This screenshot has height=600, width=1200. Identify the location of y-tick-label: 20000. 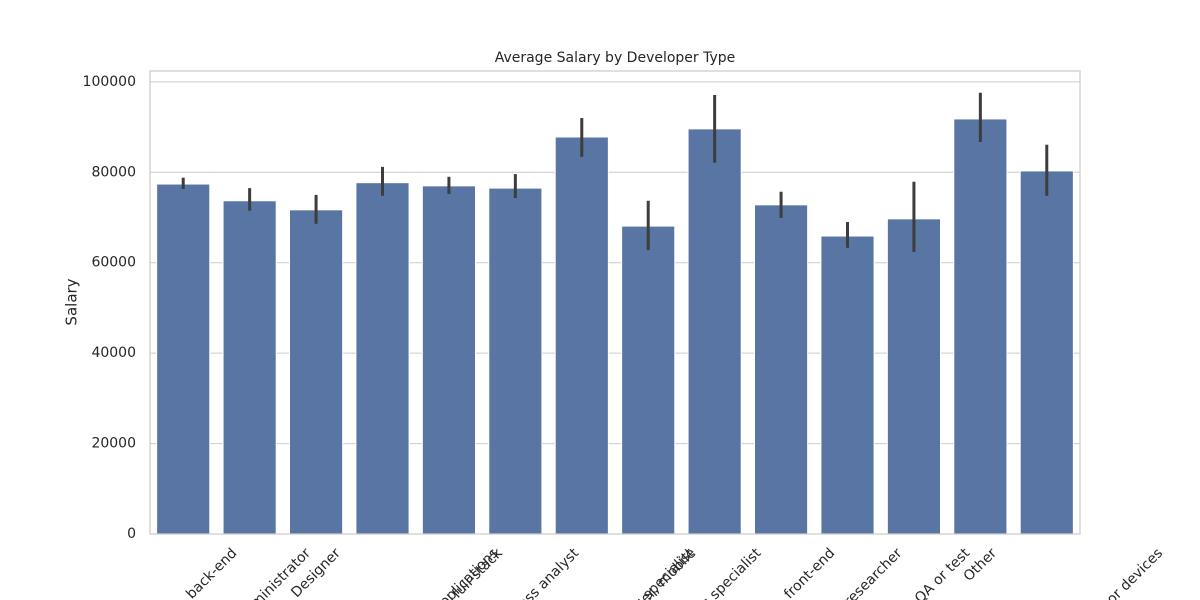
(113, 444).